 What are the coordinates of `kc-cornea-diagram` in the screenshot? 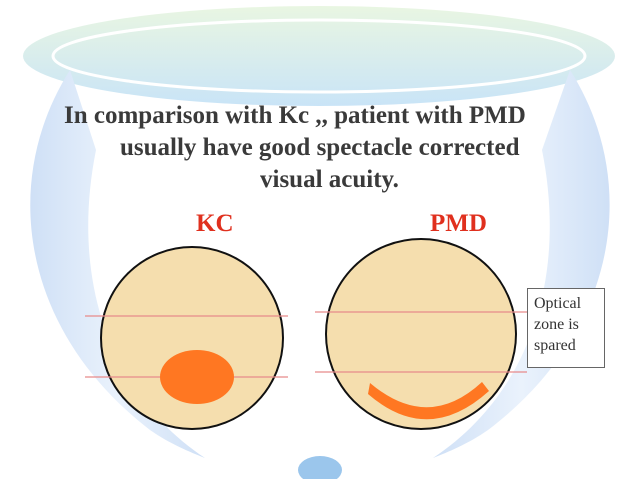 It's located at (186, 338).